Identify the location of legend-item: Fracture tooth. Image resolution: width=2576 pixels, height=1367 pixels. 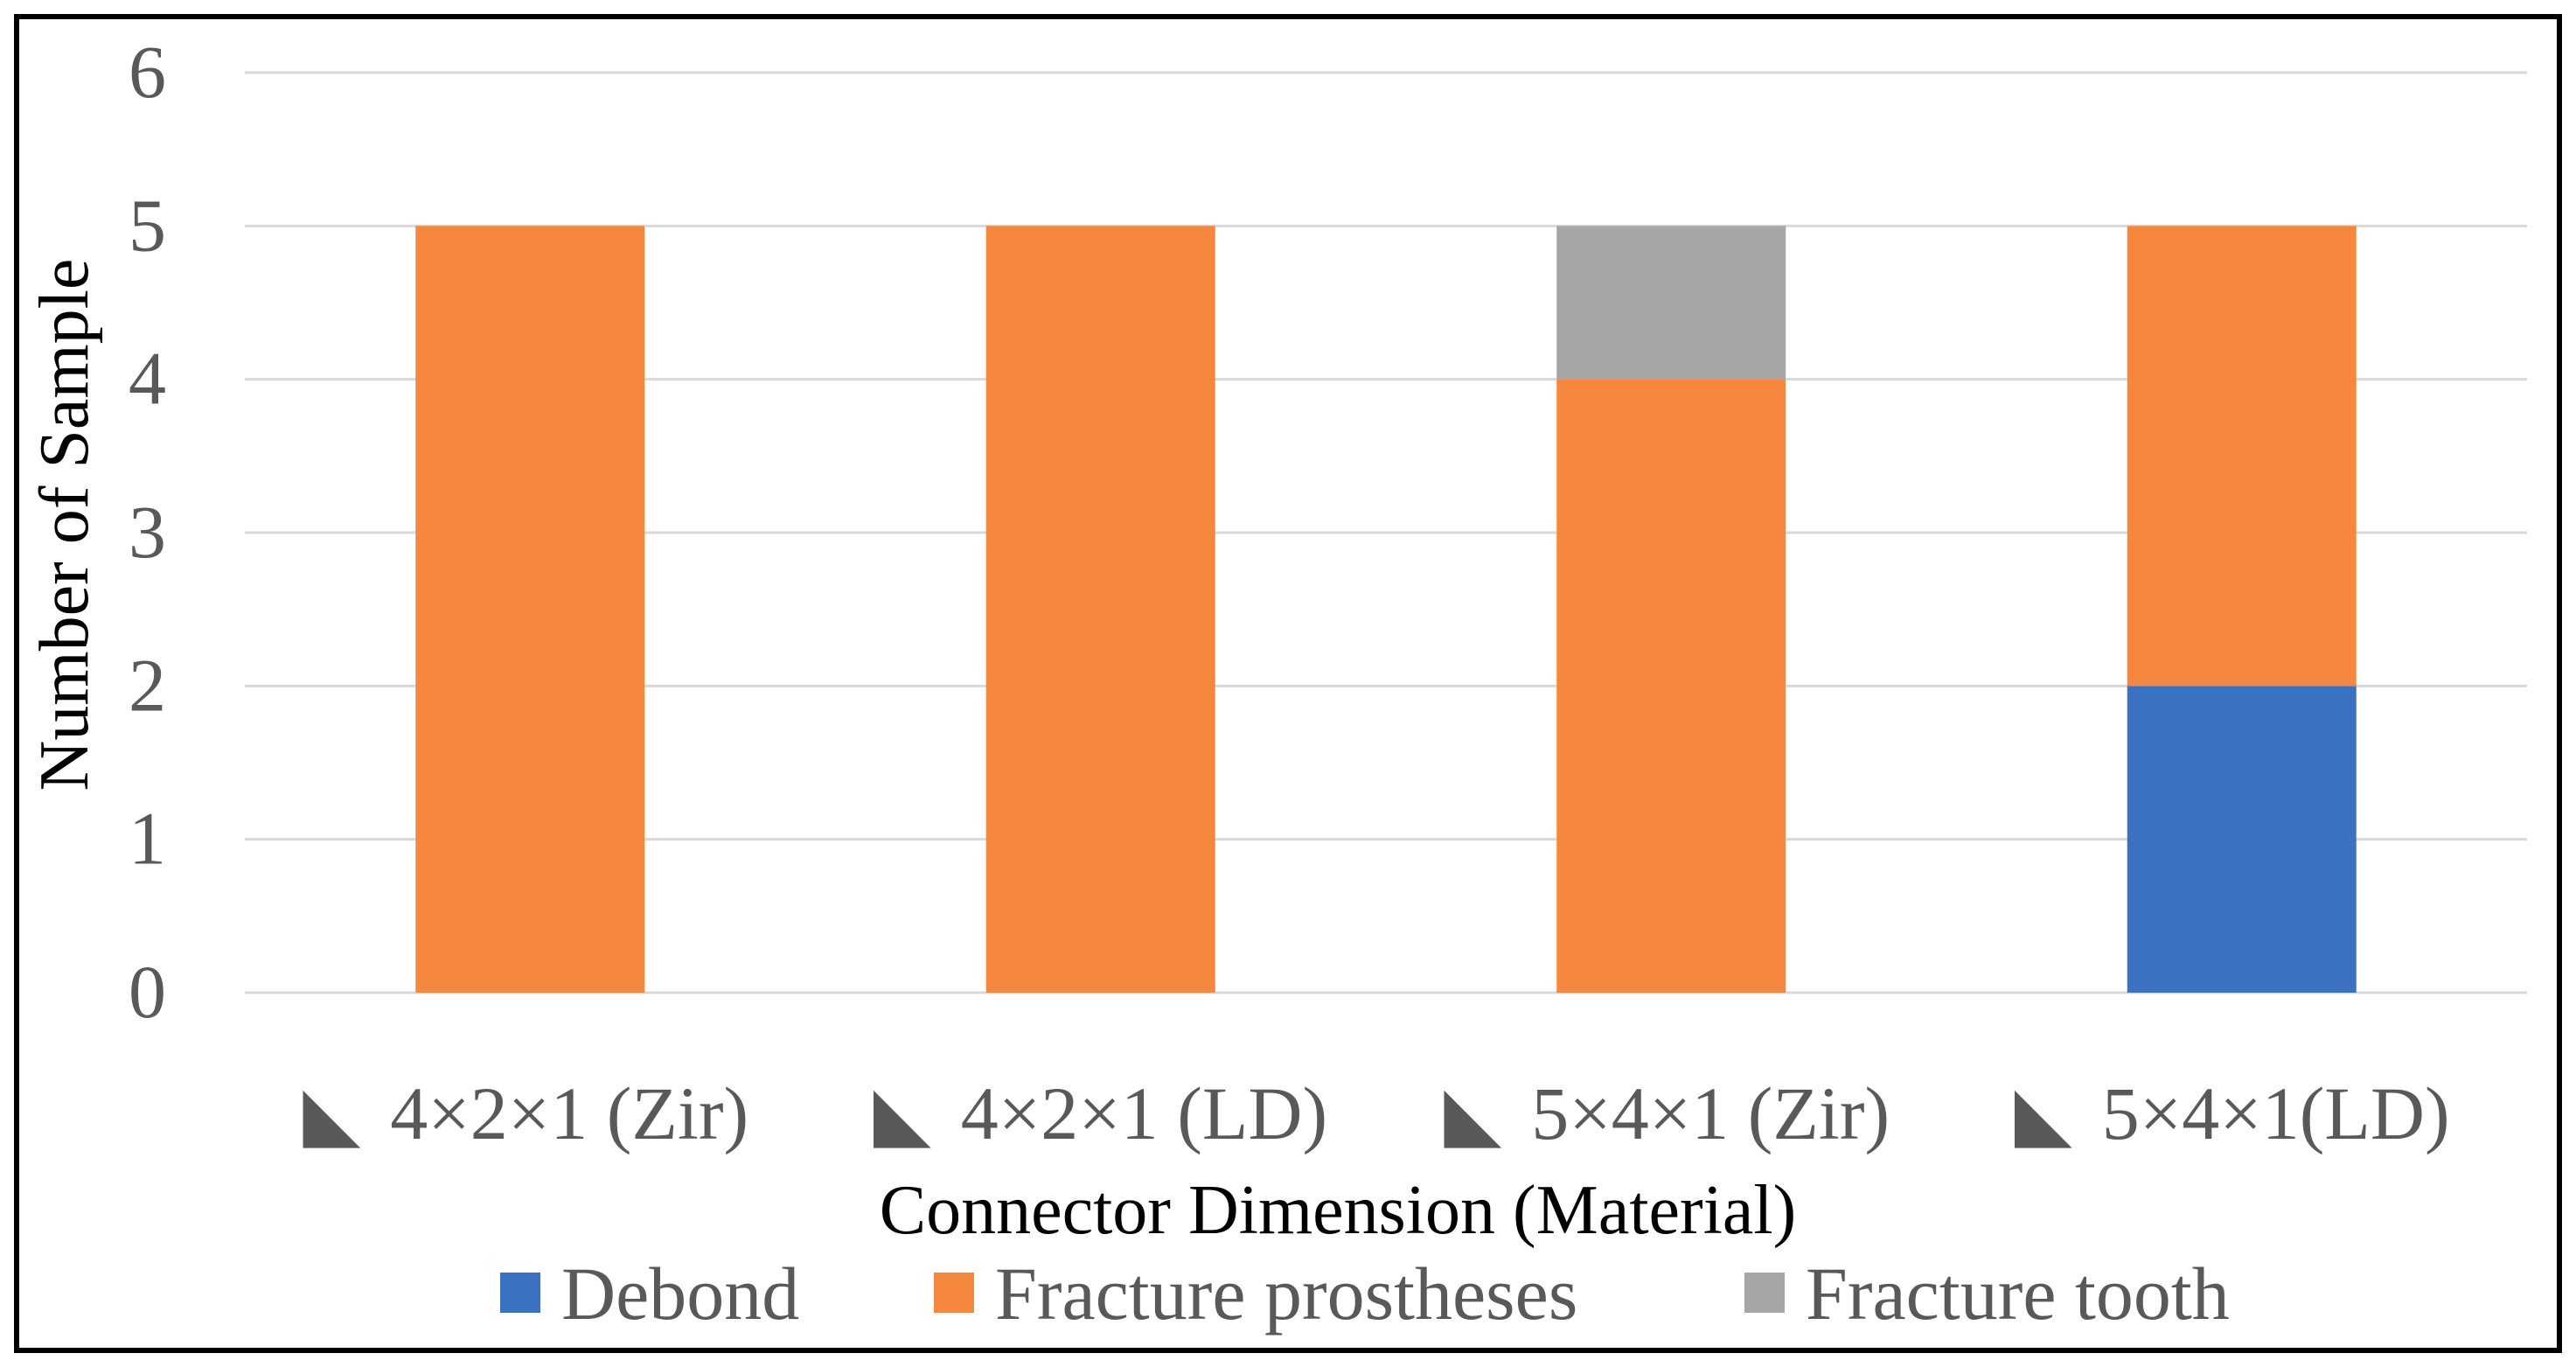
(1987, 1294).